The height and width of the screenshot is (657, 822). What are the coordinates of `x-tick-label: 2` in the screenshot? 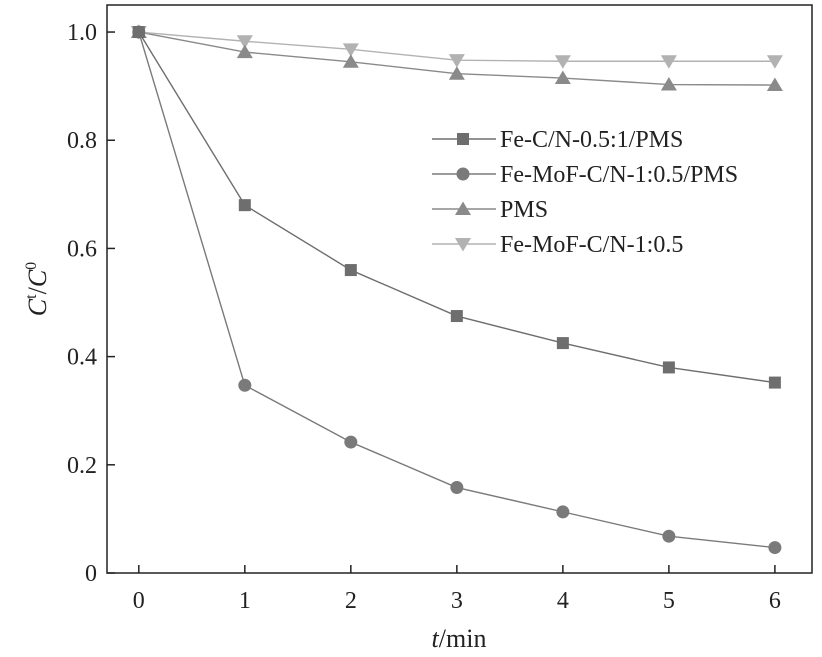 It's located at (351, 601).